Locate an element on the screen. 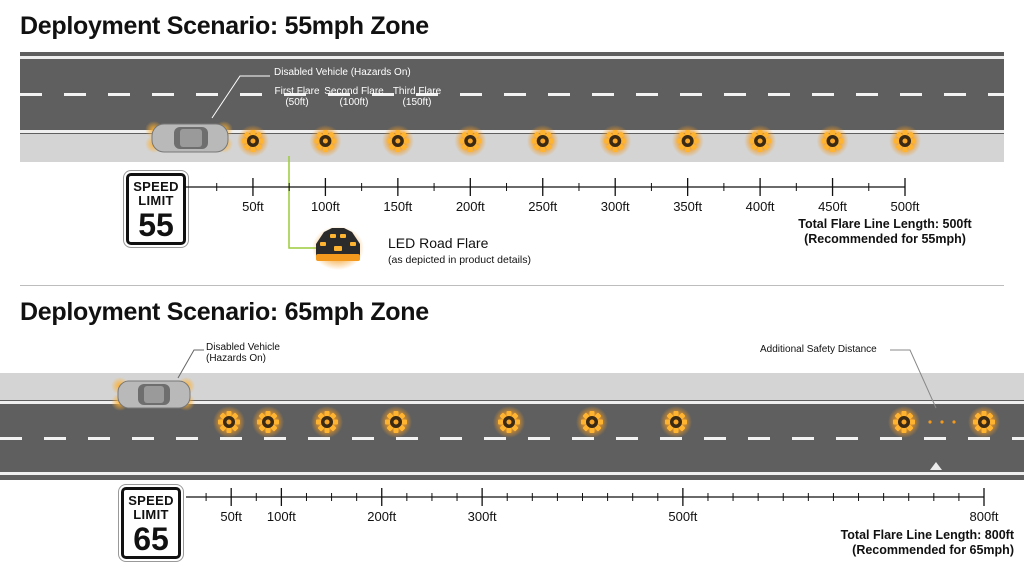 The image size is (1024, 572). second-flare-label-line1: Second Flare is located at coordinates (354, 91).